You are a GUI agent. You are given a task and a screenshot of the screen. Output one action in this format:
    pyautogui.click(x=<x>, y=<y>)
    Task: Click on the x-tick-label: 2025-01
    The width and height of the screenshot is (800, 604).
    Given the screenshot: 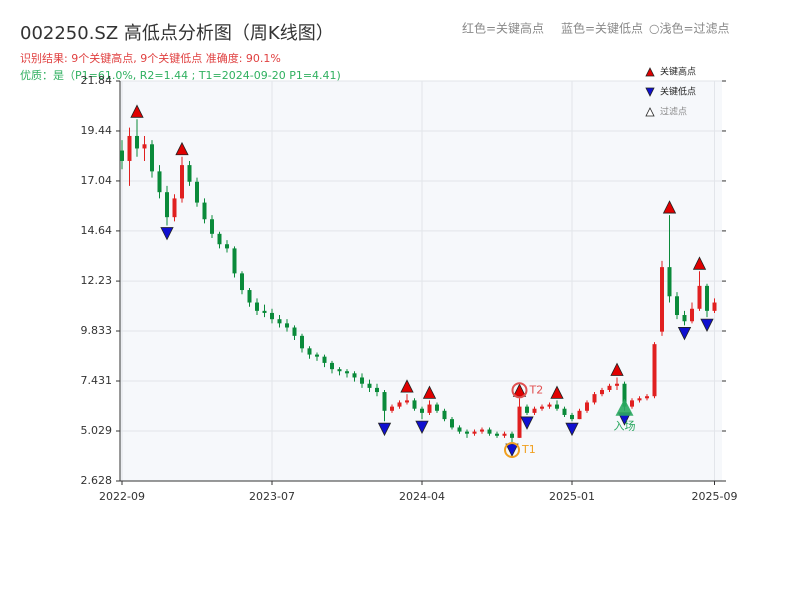 What is the action you would take?
    pyautogui.click(x=572, y=496)
    